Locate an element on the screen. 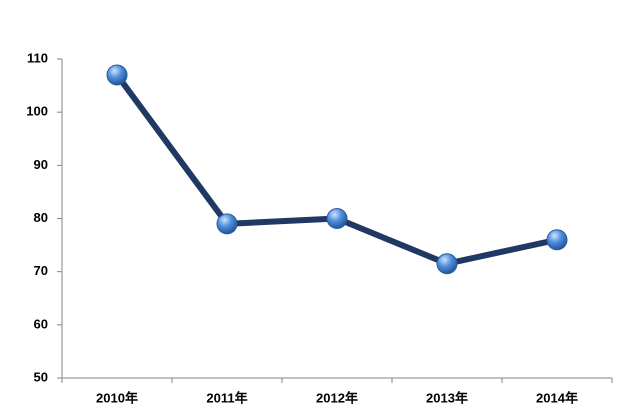 This screenshot has width=640, height=416. y-tick-label: 100 is located at coordinates (37, 111).